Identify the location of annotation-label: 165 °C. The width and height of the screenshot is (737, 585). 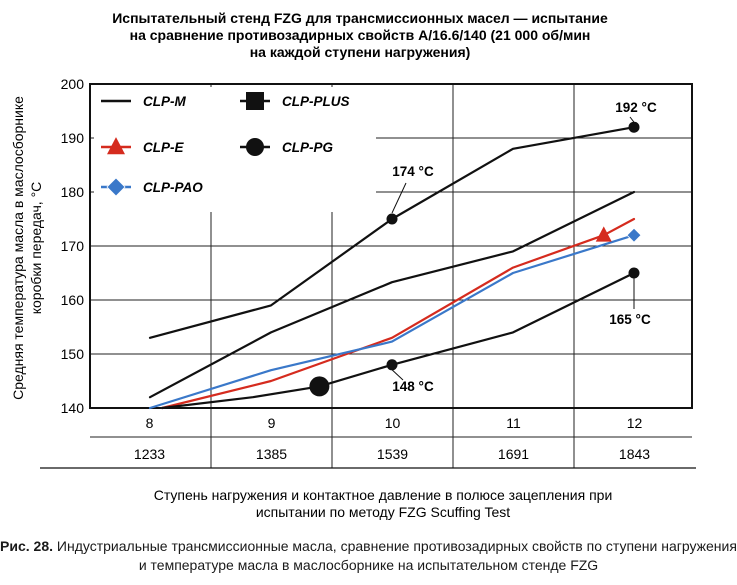
(630, 319).